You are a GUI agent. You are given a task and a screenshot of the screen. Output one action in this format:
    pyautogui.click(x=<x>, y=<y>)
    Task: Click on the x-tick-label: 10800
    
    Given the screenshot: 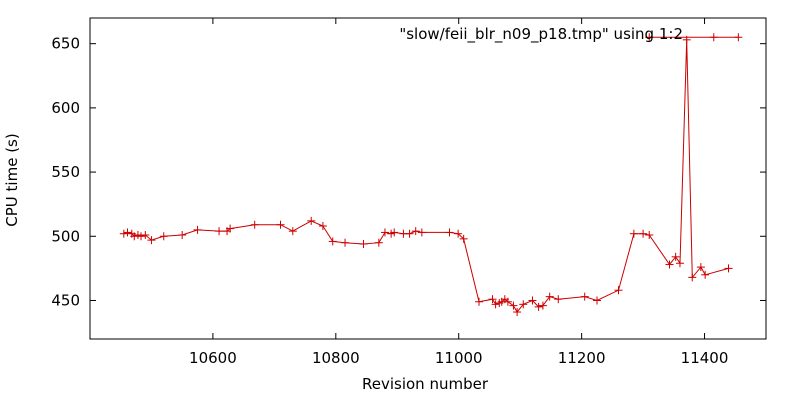 What is the action you would take?
    pyautogui.click(x=336, y=358)
    